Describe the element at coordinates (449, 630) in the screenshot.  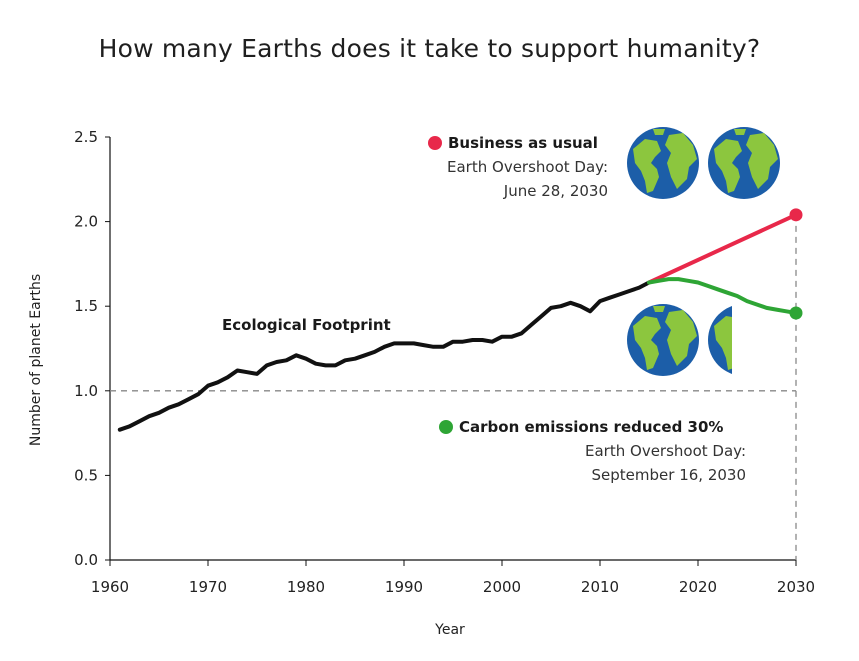
I see `x-axis-label: Year` at that location.